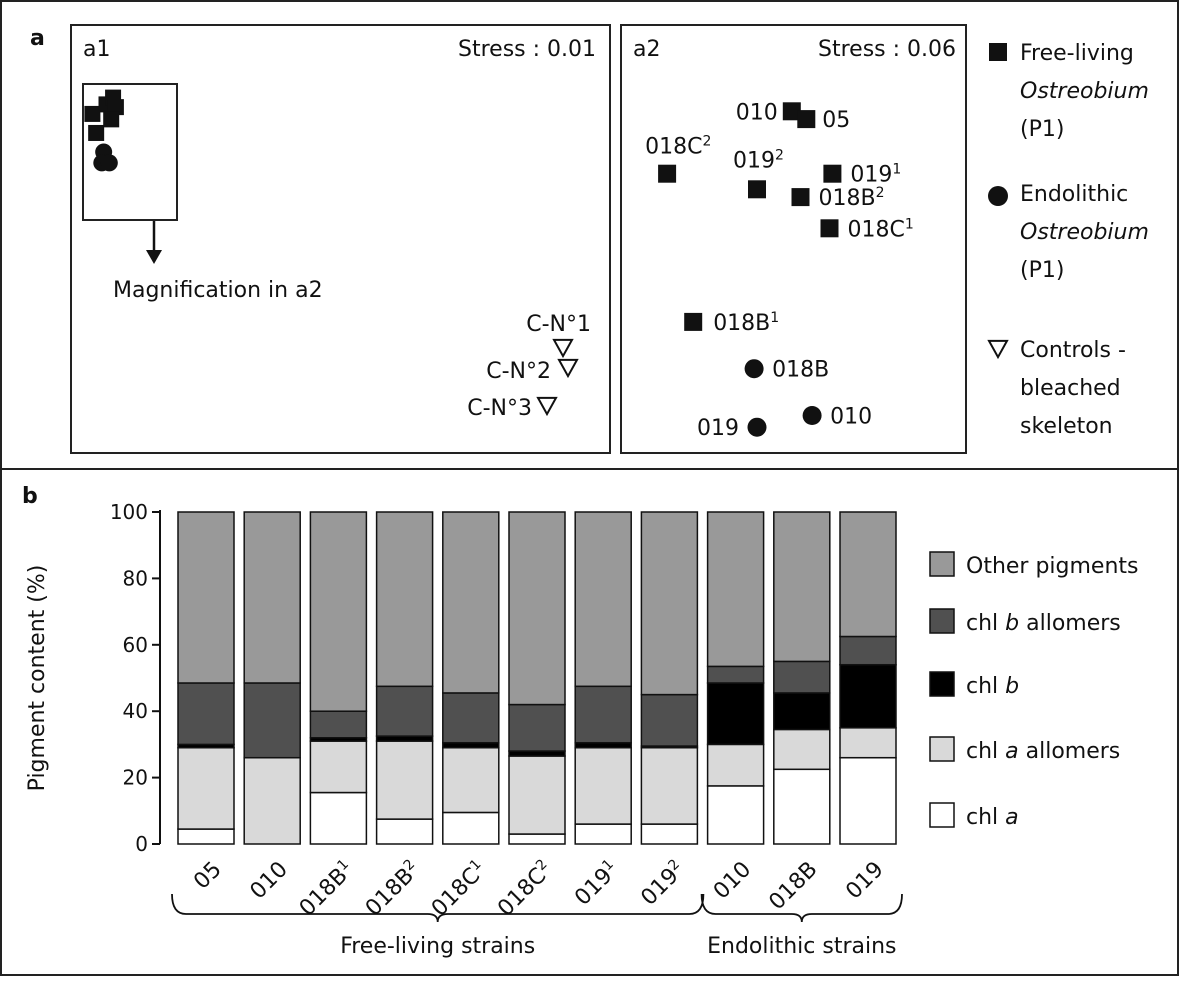 This screenshot has height=981, width=1180. Describe the element at coordinates (1084, 91) in the screenshot. I see `legend-a-text: Ostreobium` at that location.